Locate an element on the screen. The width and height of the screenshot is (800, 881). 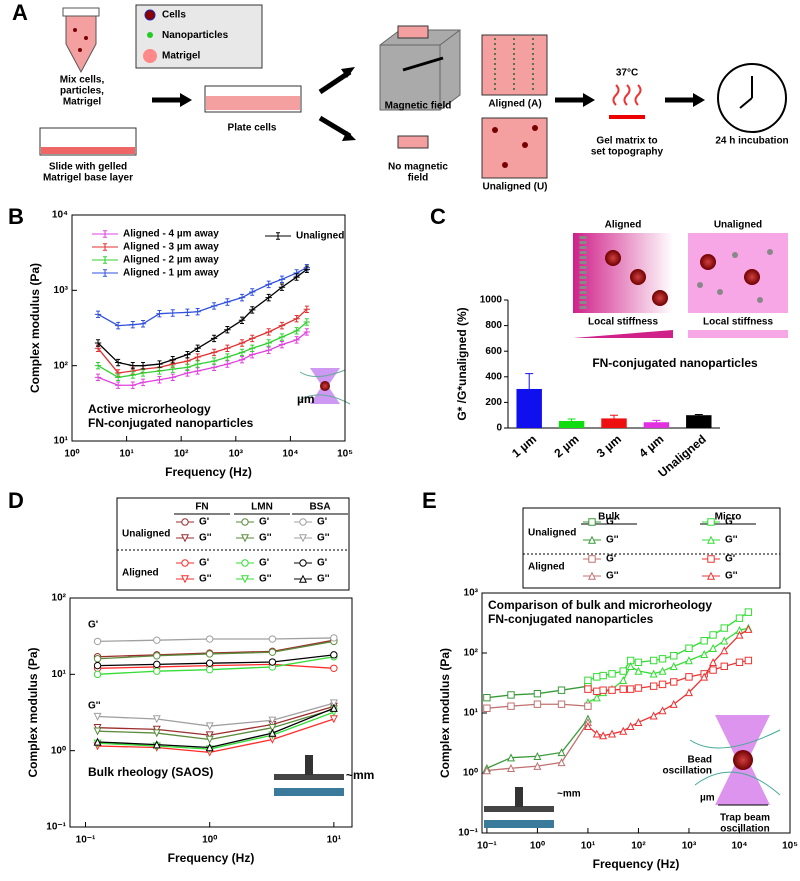
step-label: Matrigel is located at coordinates (82, 102).